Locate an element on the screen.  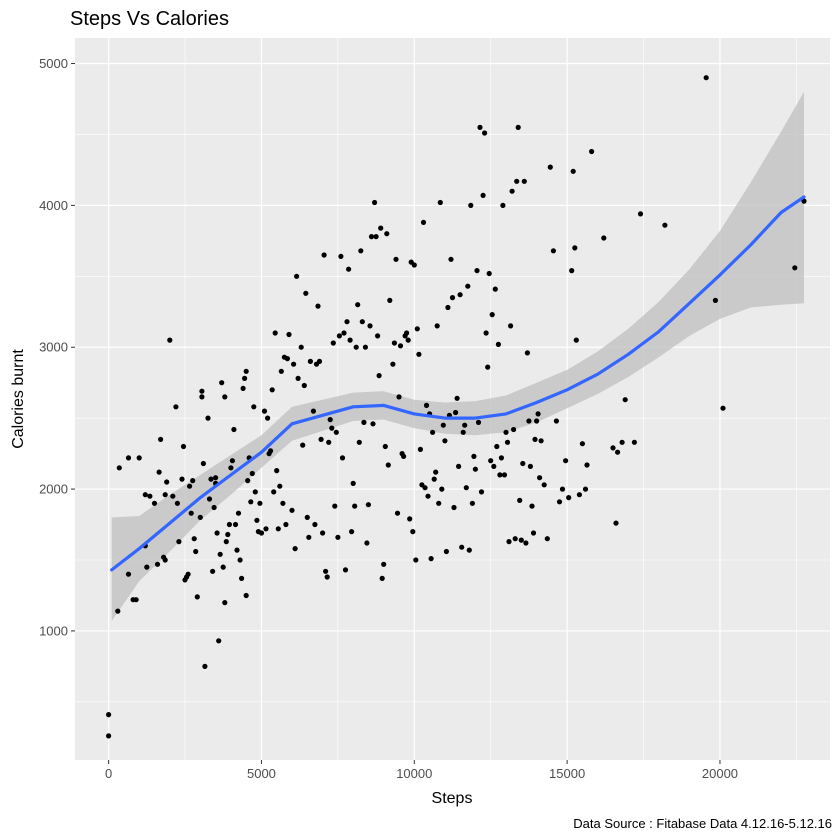
x-tick-label: 15000 is located at coordinates (567, 773).